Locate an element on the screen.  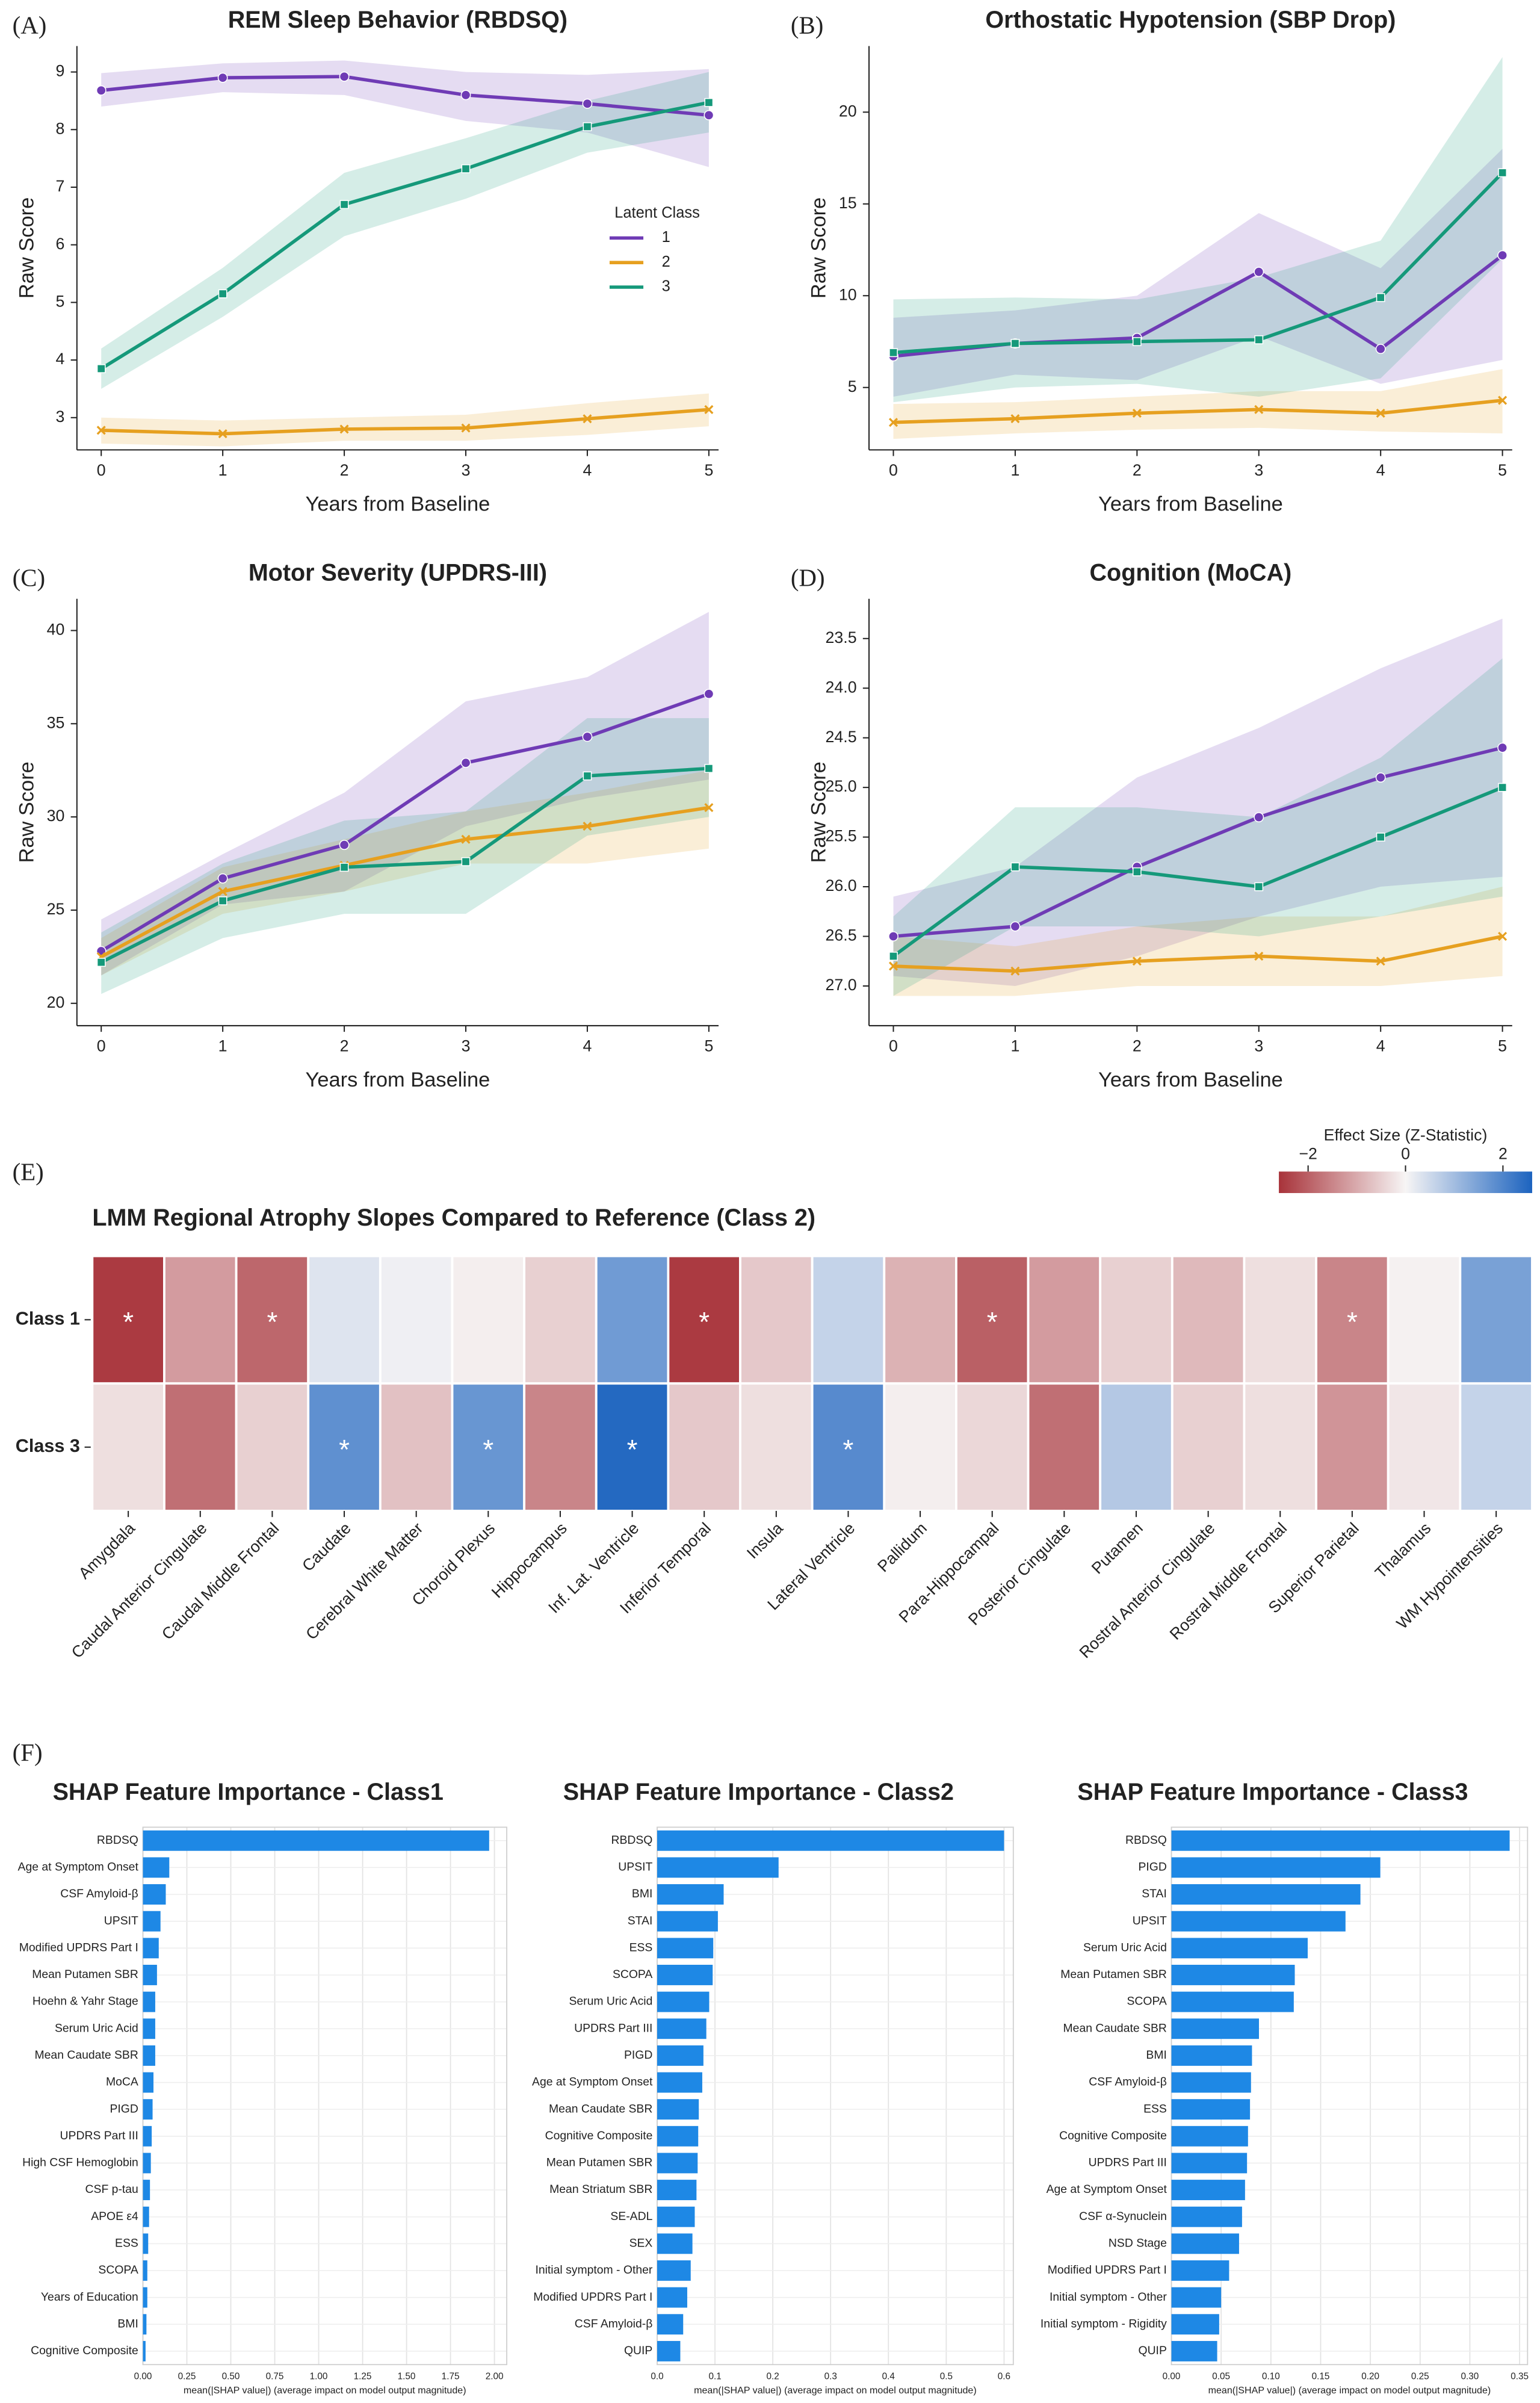
category-label: Serum Uric Acid is located at coordinates (610, 2002).